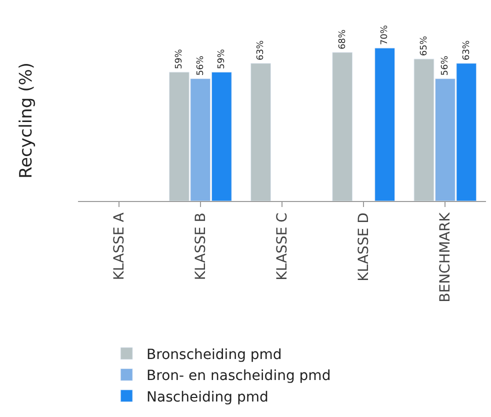 This screenshot has height=417, width=491. Describe the element at coordinates (343, 39) in the screenshot. I see `data-label: 68%` at that location.